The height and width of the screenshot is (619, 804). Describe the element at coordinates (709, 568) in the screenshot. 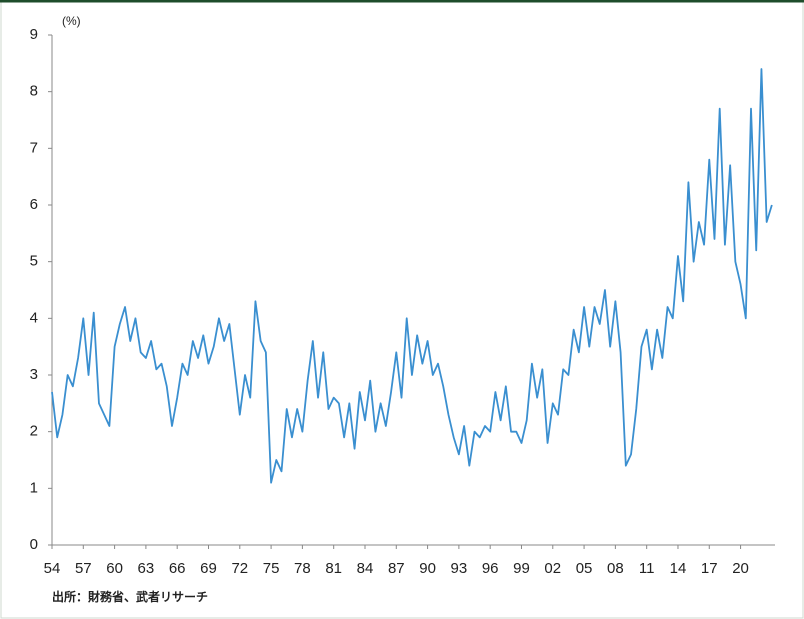

I see `x-tick-label: 17` at that location.